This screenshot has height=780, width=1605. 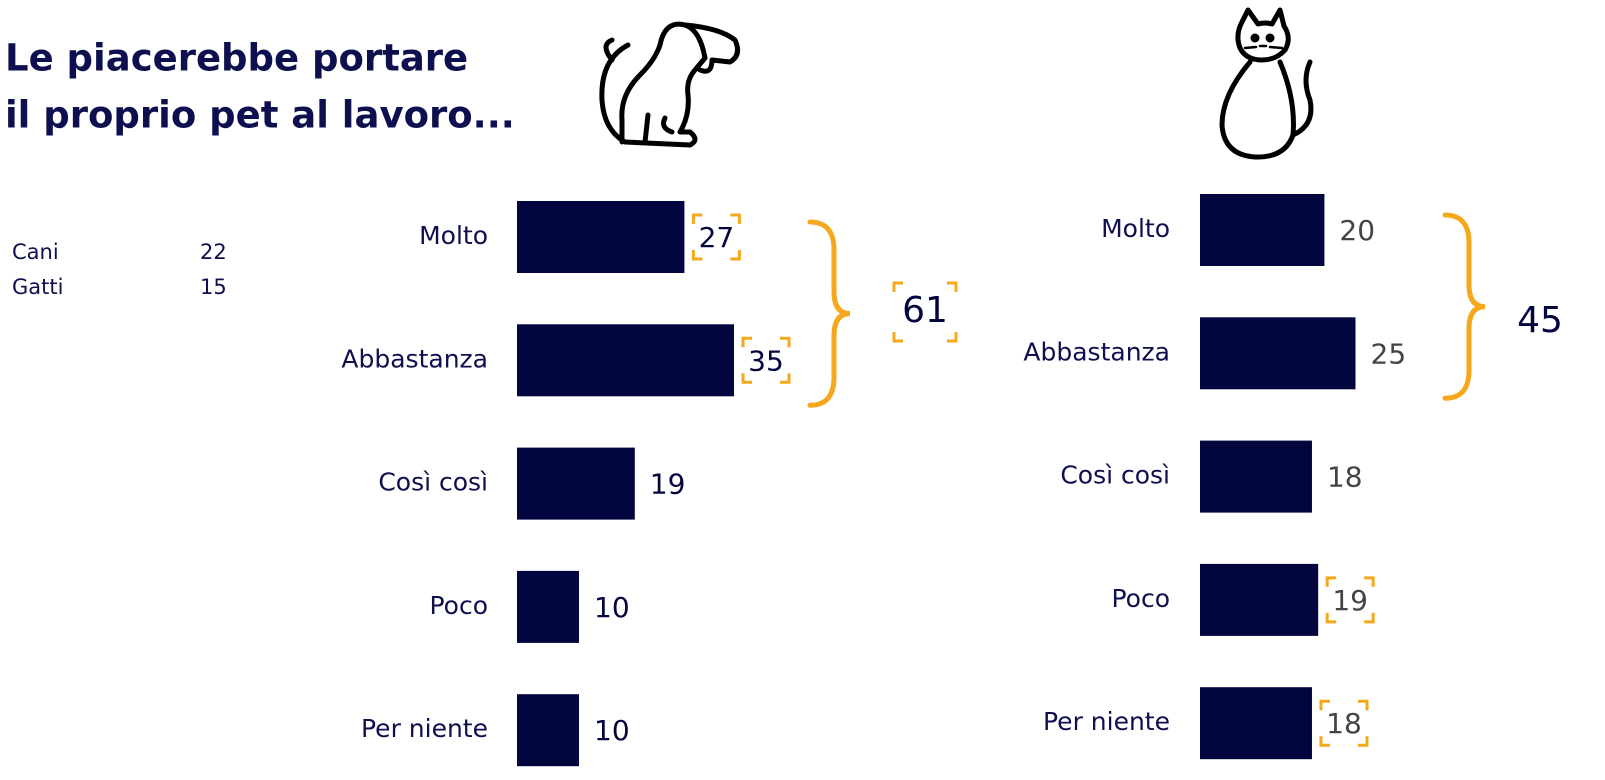 What do you see at coordinates (35, 252) in the screenshot?
I see `side-label: Cani` at bounding box center [35, 252].